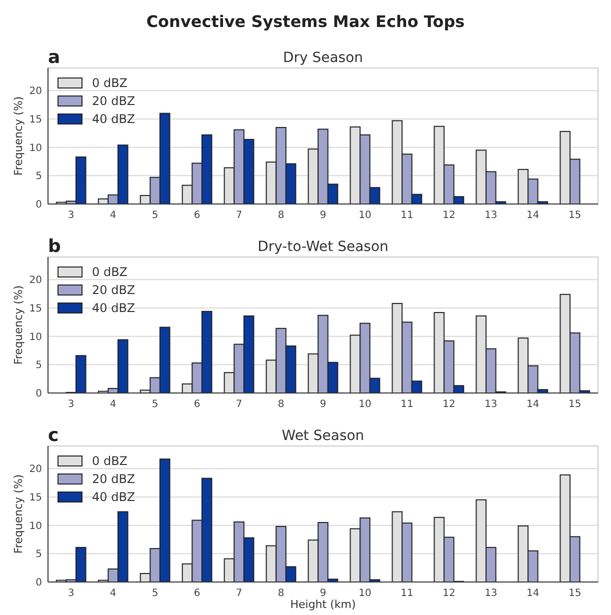 The height and width of the screenshot is (615, 611). I want to click on annotation: b, so click(54, 246).